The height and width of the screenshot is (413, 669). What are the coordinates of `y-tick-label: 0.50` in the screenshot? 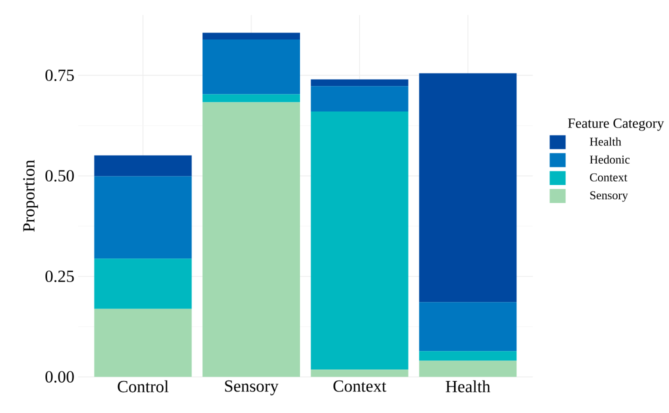 It's located at (59, 176).